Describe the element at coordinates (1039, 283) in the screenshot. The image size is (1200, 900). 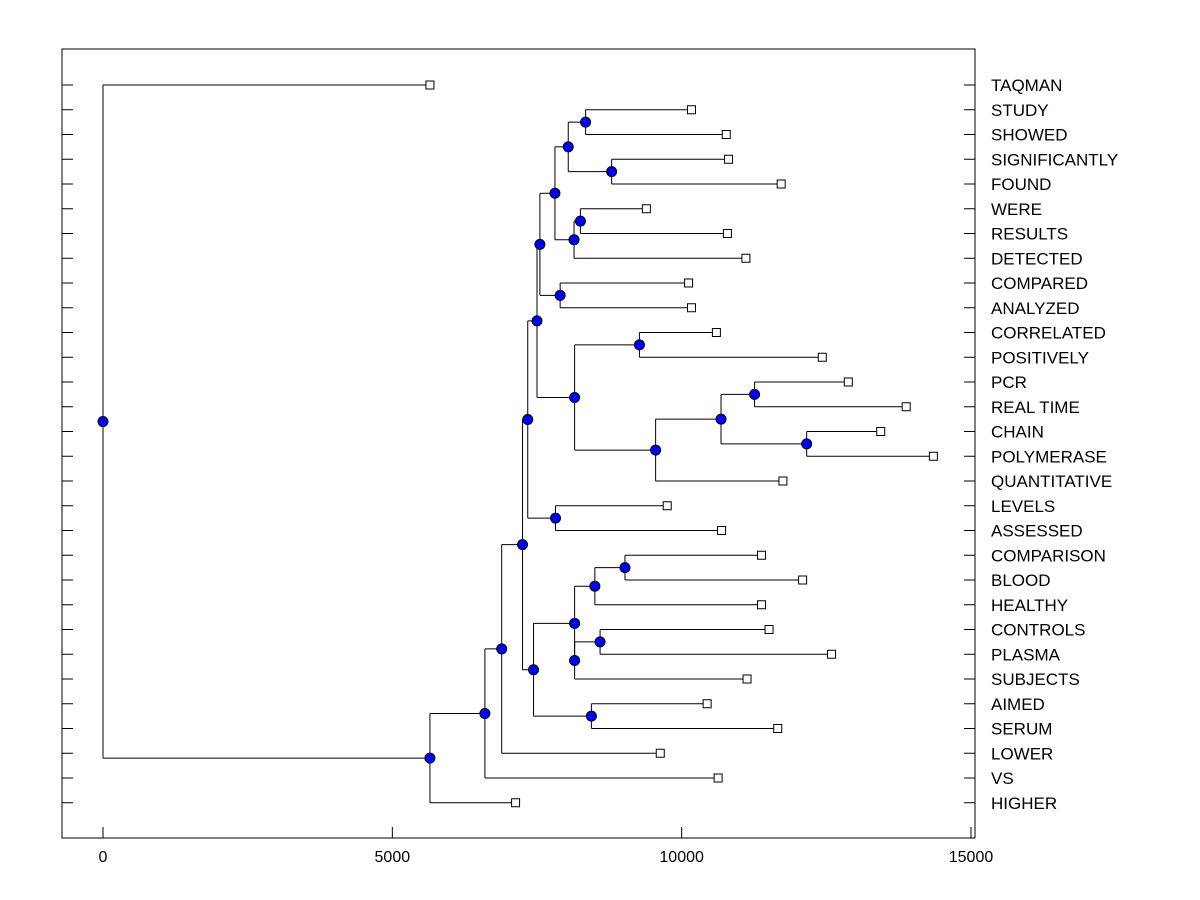
I see `leaf-label-compared: COMPARED` at that location.